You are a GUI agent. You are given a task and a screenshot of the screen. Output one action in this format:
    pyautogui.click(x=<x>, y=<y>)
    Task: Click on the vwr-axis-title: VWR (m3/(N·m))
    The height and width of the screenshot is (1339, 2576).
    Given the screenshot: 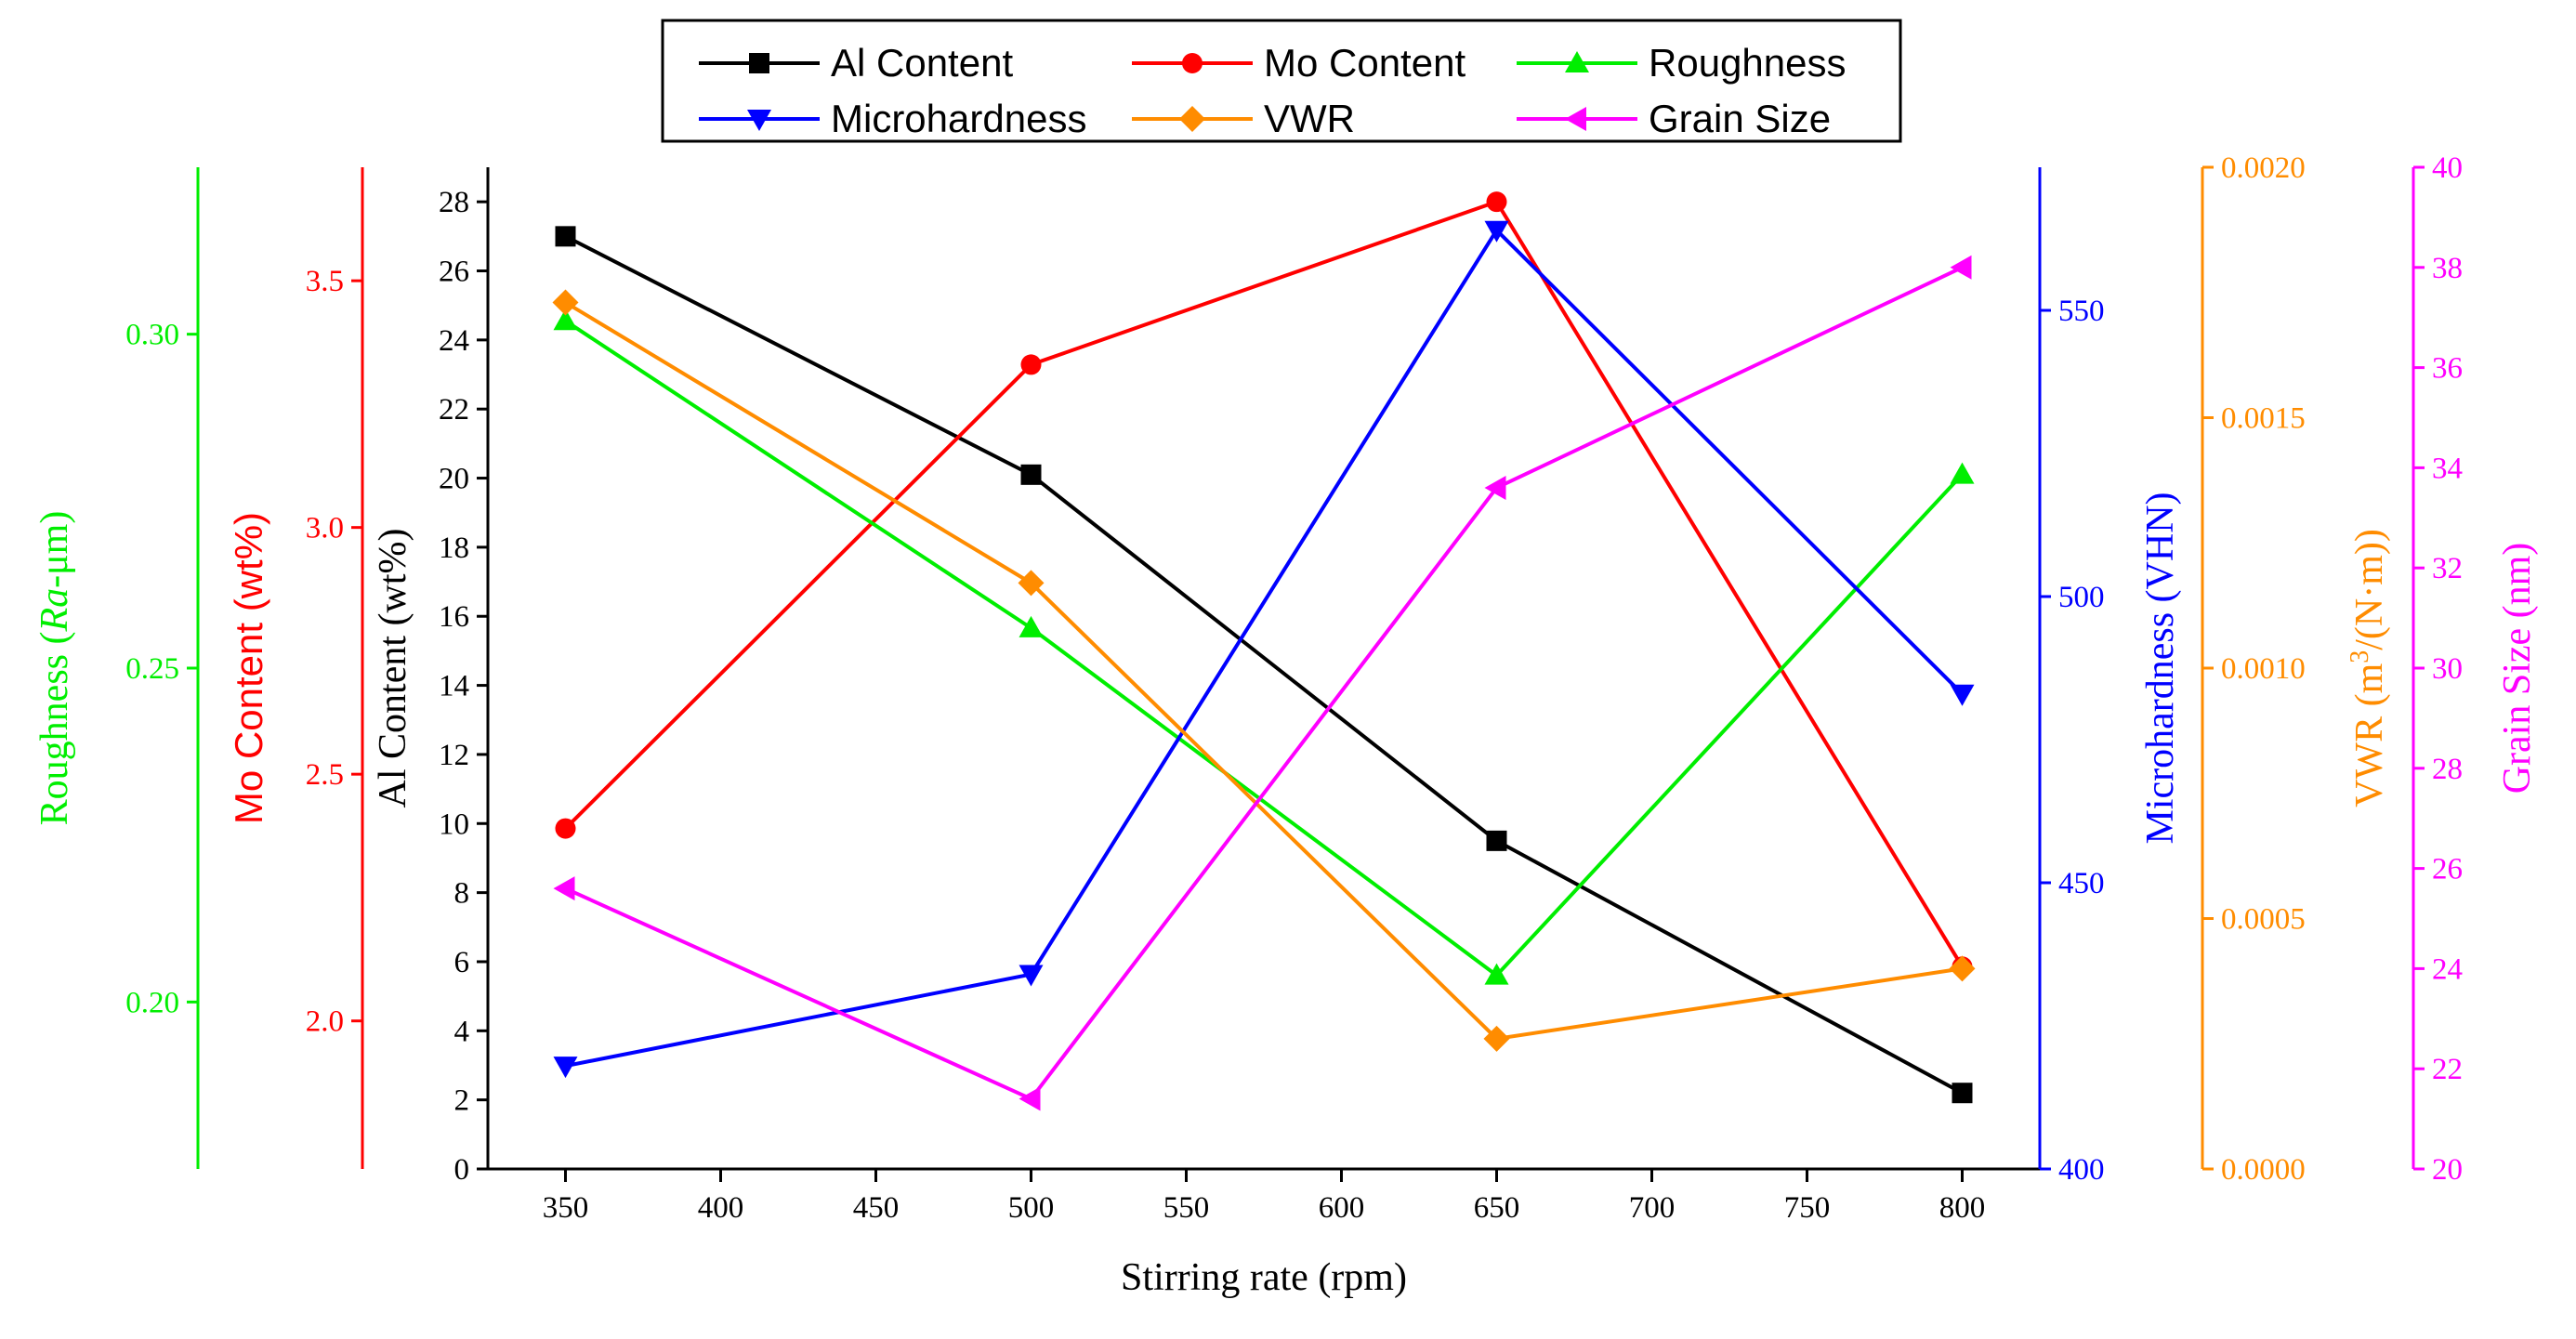 What is the action you would take?
    pyautogui.click(x=2369, y=668)
    